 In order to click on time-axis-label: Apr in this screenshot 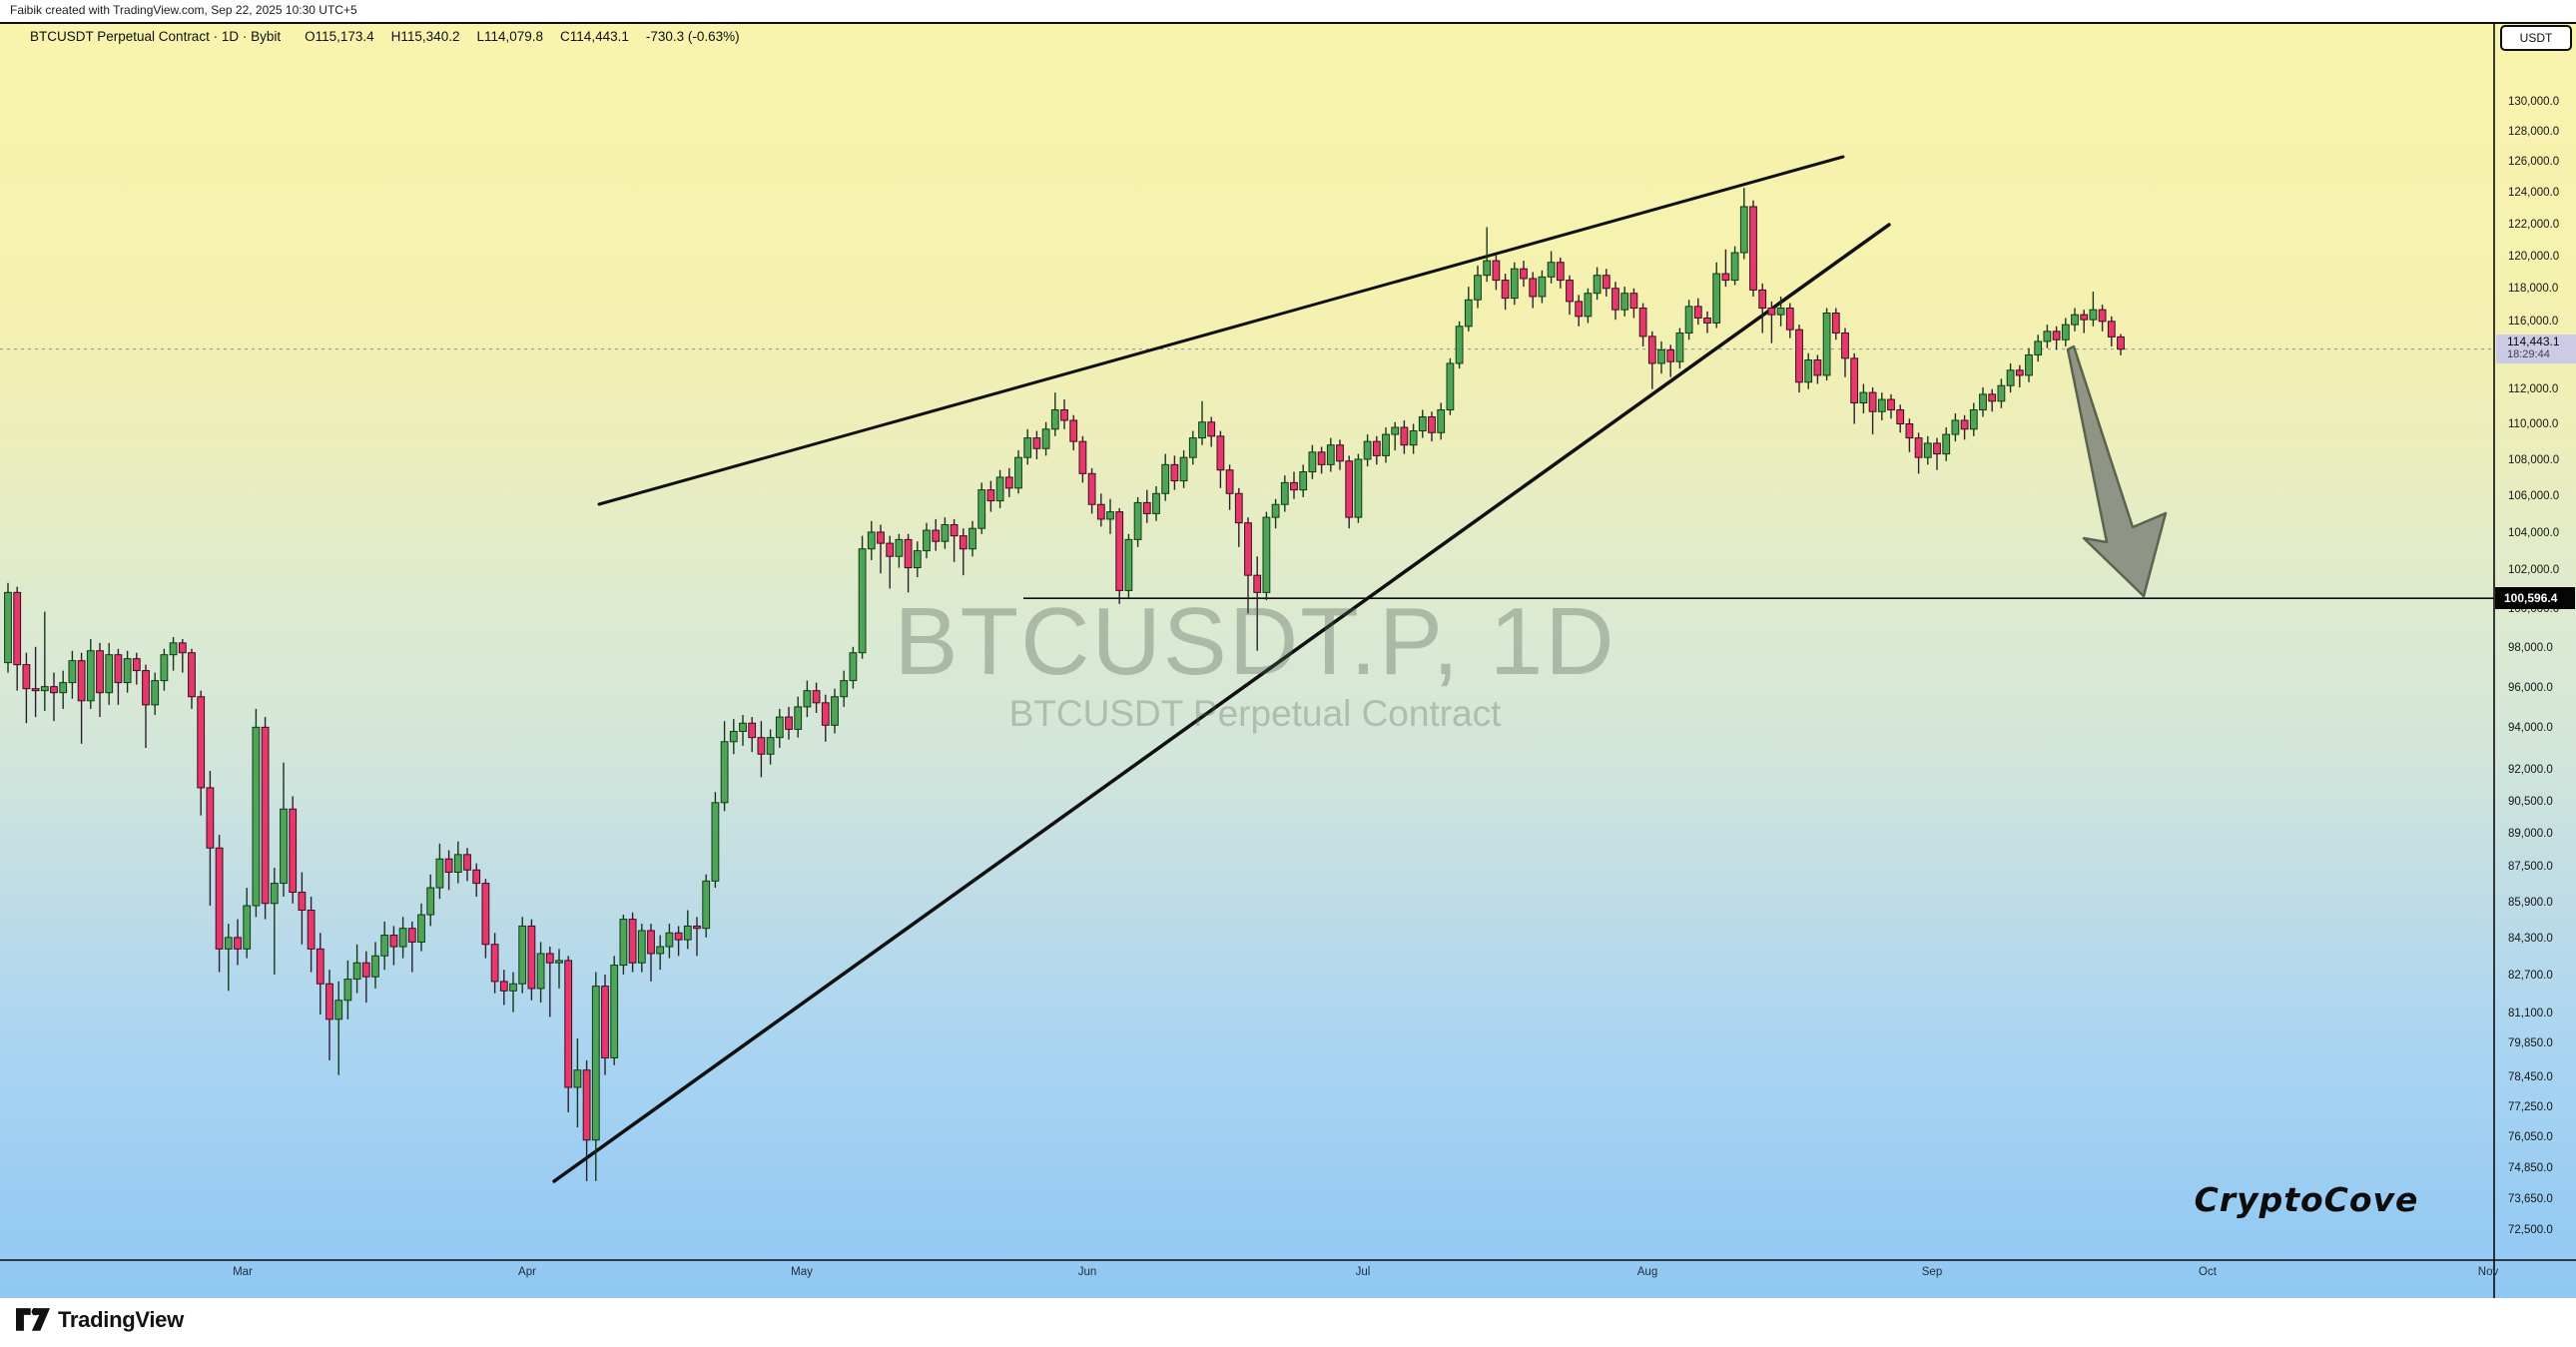, I will do `click(527, 1272)`.